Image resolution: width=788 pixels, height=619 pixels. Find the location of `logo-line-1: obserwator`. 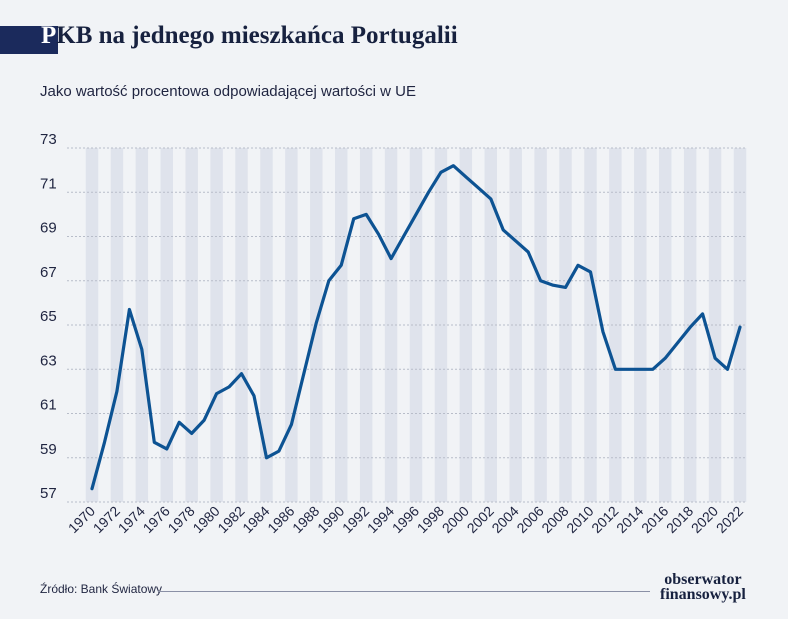

logo-line-1: obserwator is located at coordinates (703, 579).